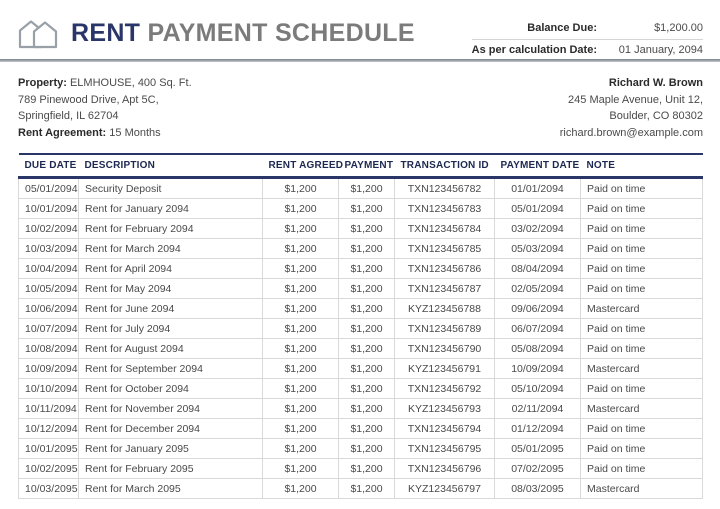 Image resolution: width=720 pixels, height=509 pixels. I want to click on table-cell: TXN123456795, so click(444, 448).